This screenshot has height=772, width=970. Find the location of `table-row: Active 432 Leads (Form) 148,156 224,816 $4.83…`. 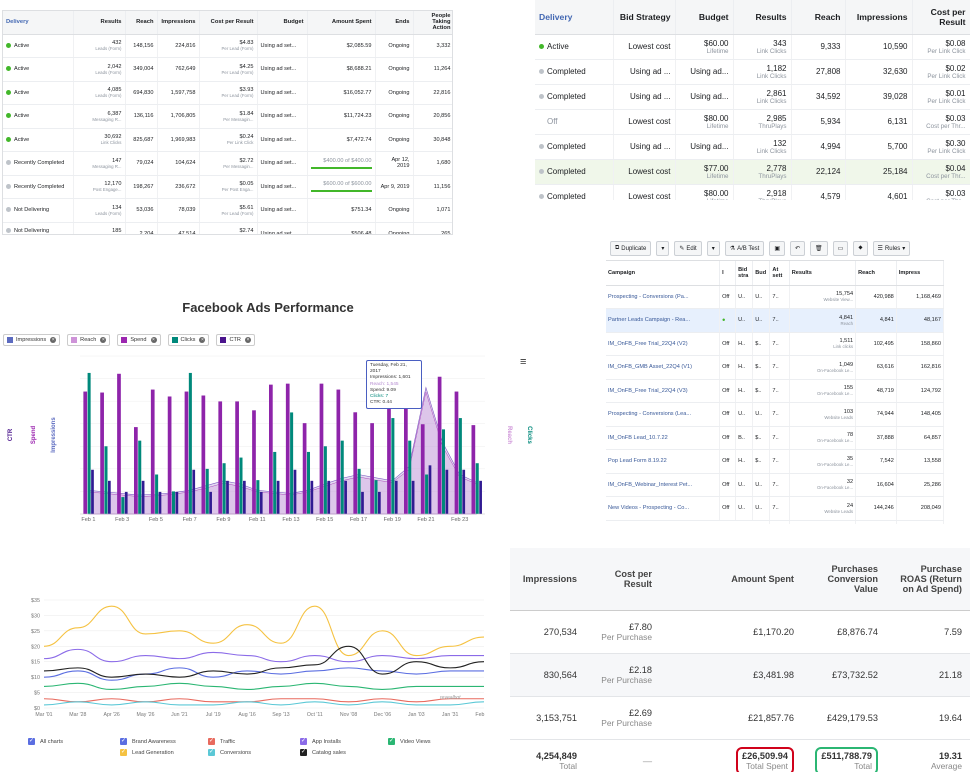

table-row: Active 432 Leads (Form) 148,156 224,816 $4.83… is located at coordinates (227, 46).